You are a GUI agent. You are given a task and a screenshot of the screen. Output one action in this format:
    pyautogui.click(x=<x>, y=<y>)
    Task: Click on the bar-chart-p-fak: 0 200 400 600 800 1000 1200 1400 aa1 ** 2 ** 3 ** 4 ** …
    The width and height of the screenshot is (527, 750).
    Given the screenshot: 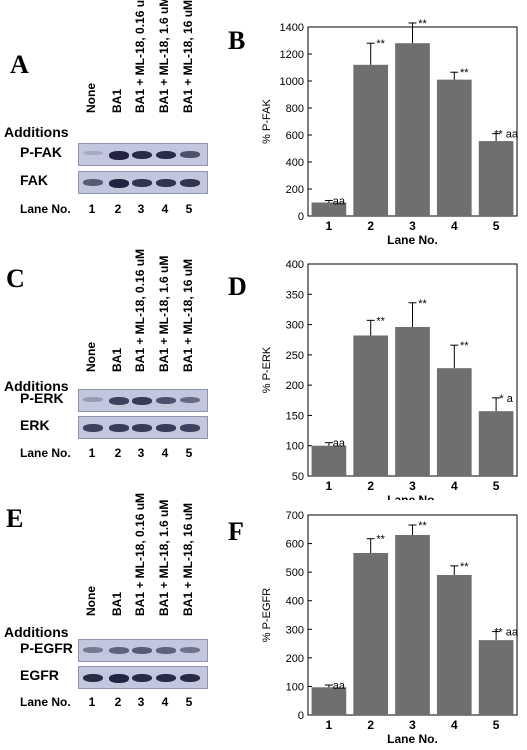 What is the action you would take?
    pyautogui.click(x=390, y=132)
    